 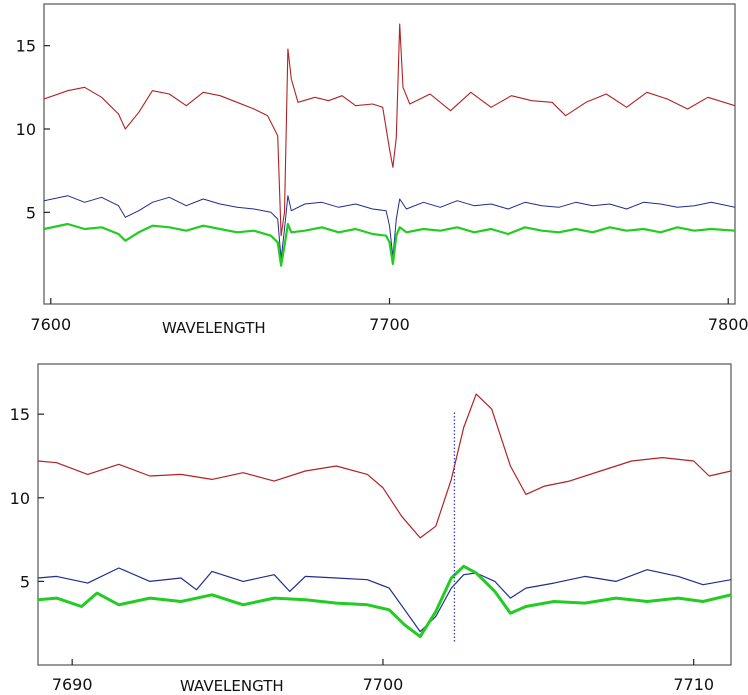 I want to click on x-tick-label: 7690, so click(x=72, y=684).